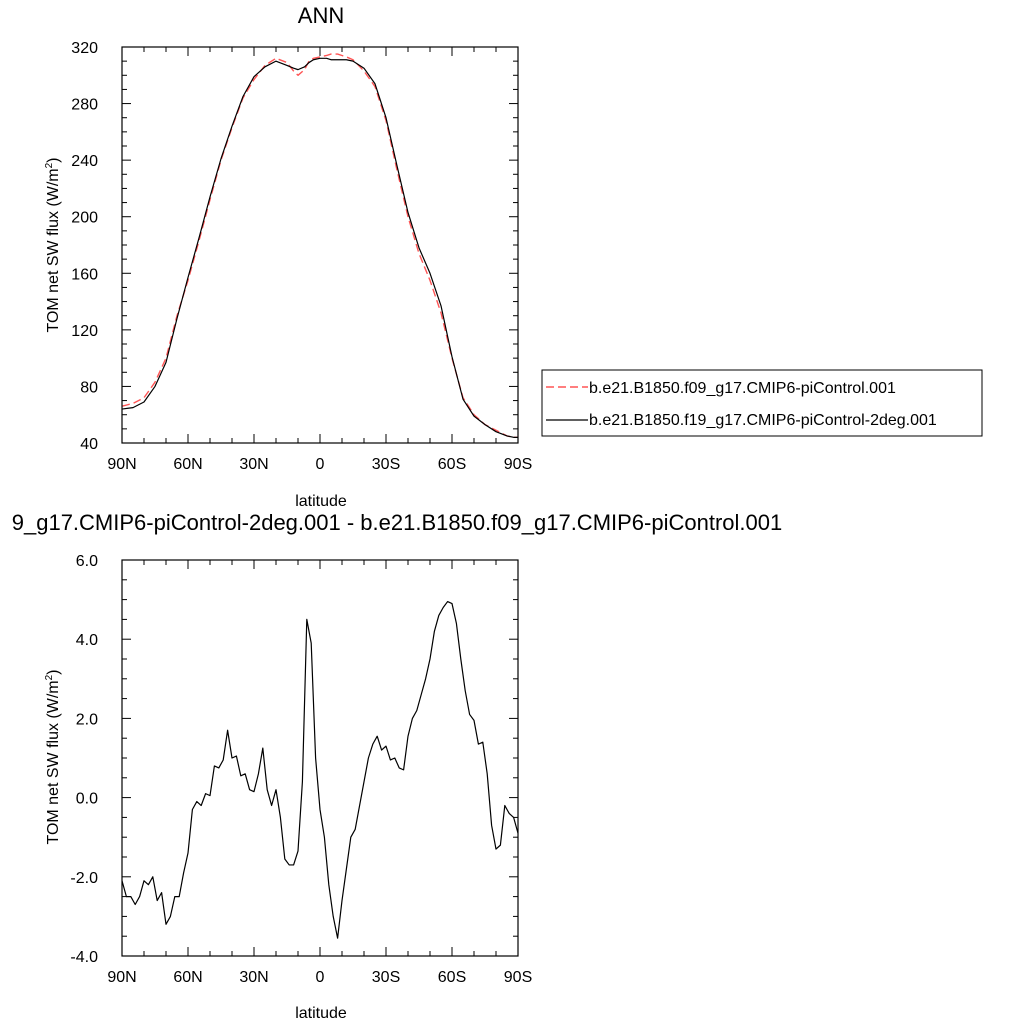  I want to click on top-y-tick-label: 160, so click(84, 274).